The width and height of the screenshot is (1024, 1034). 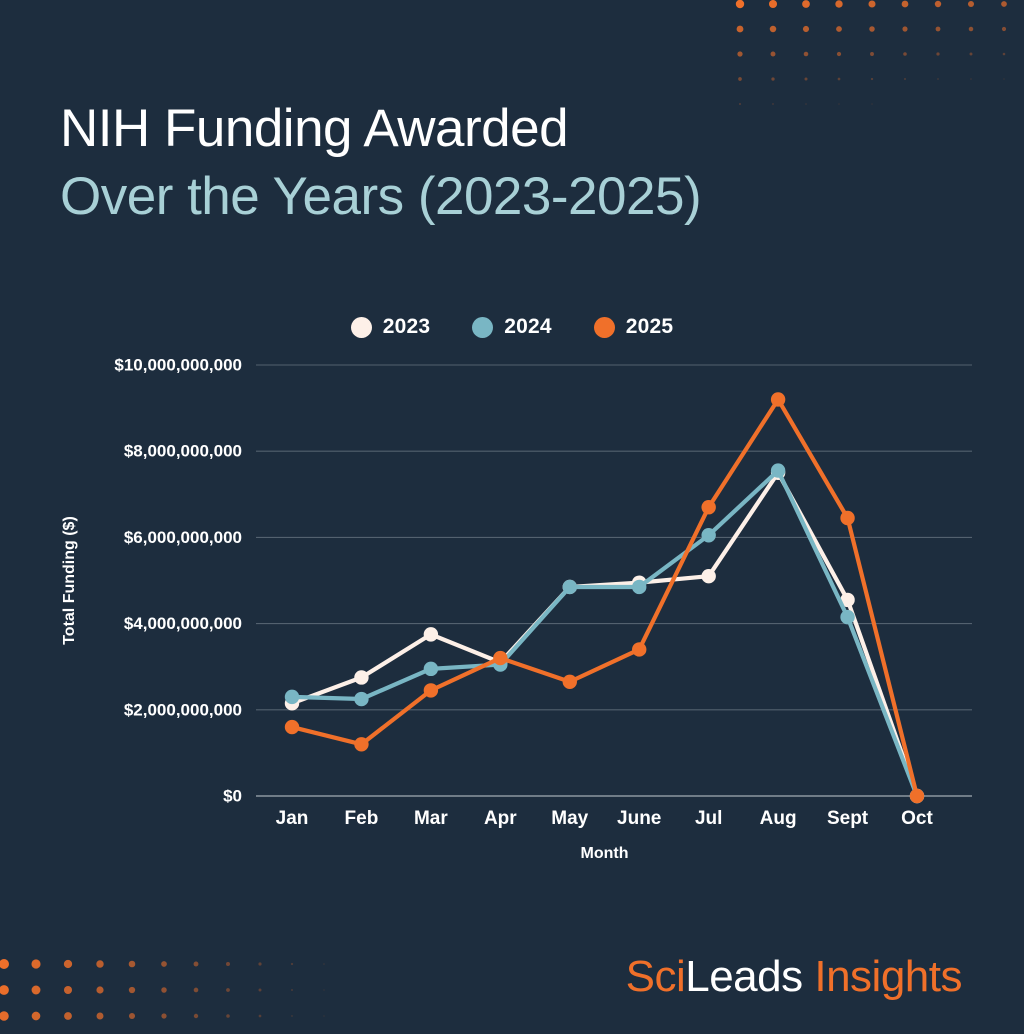 I want to click on scileads-insights-logo: SciLeads Insights, so click(x=794, y=977).